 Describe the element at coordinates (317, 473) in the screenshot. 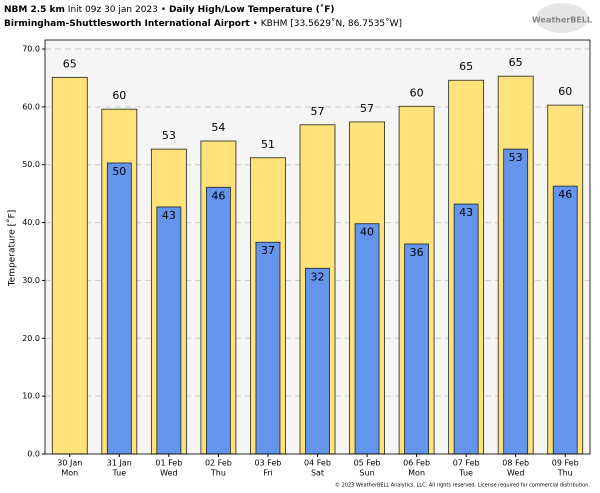

I see `x-tick-sublabel: Sat` at that location.